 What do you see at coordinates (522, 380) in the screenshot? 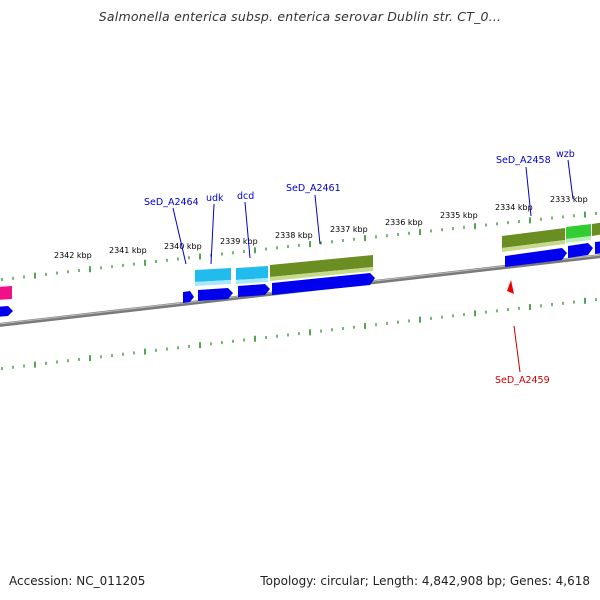
I see `gene-label-sed-a2459: SeD_A2459` at bounding box center [522, 380].